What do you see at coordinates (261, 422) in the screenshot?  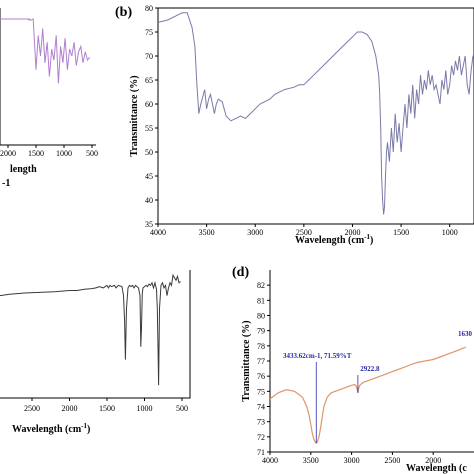 I see `panel-d-y-tick-label-2: 73` at bounding box center [261, 422].